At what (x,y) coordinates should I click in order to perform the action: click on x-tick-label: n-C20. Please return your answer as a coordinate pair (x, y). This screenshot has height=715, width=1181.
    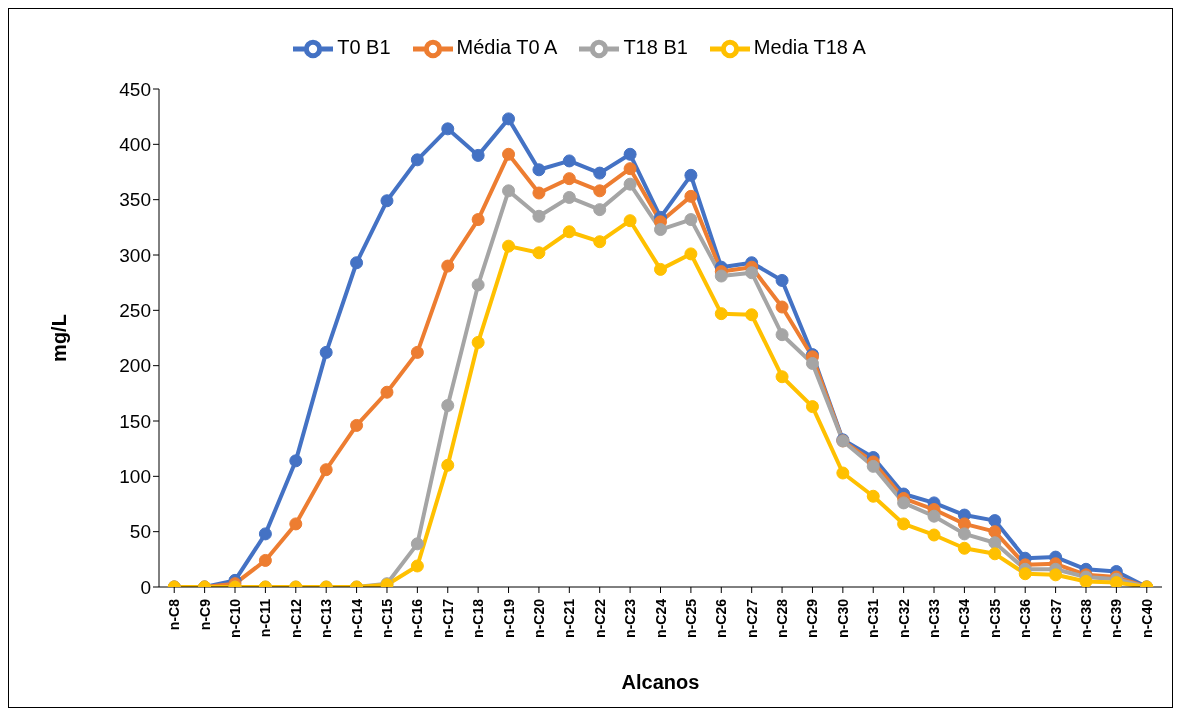
    Looking at the image, I should click on (538, 618).